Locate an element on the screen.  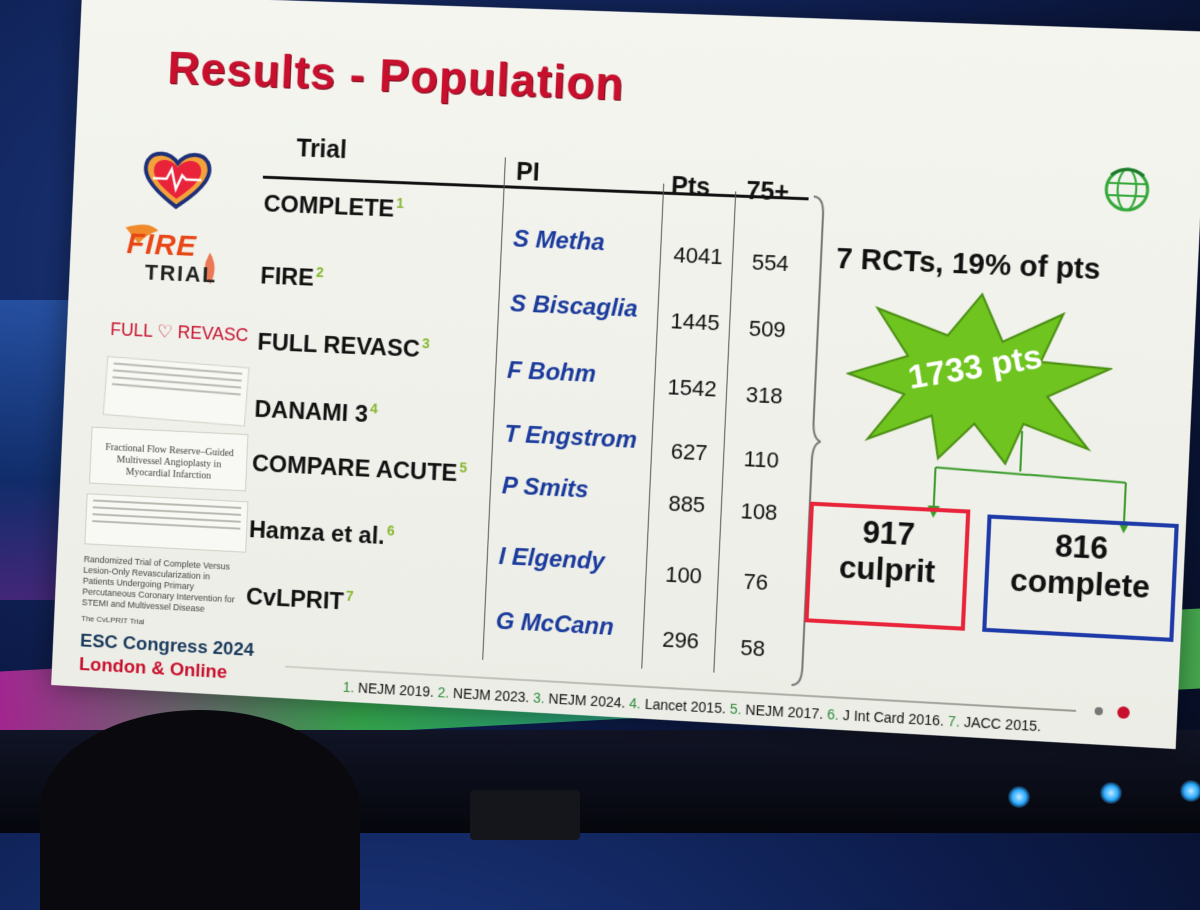
pi-name: I Elgendy is located at coordinates (551, 559).